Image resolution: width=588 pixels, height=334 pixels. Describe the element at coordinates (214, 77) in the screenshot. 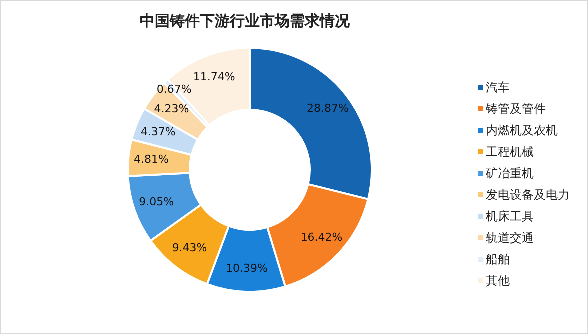

I see `data-label: 11.74%` at that location.